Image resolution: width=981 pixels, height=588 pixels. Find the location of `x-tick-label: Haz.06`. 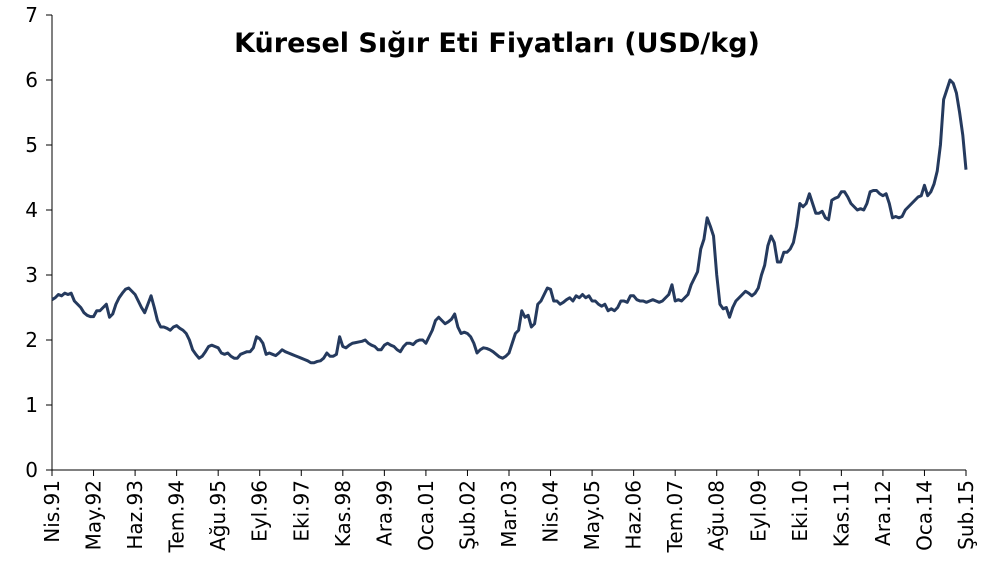

x-tick-label: Haz.06 is located at coordinates (634, 515).